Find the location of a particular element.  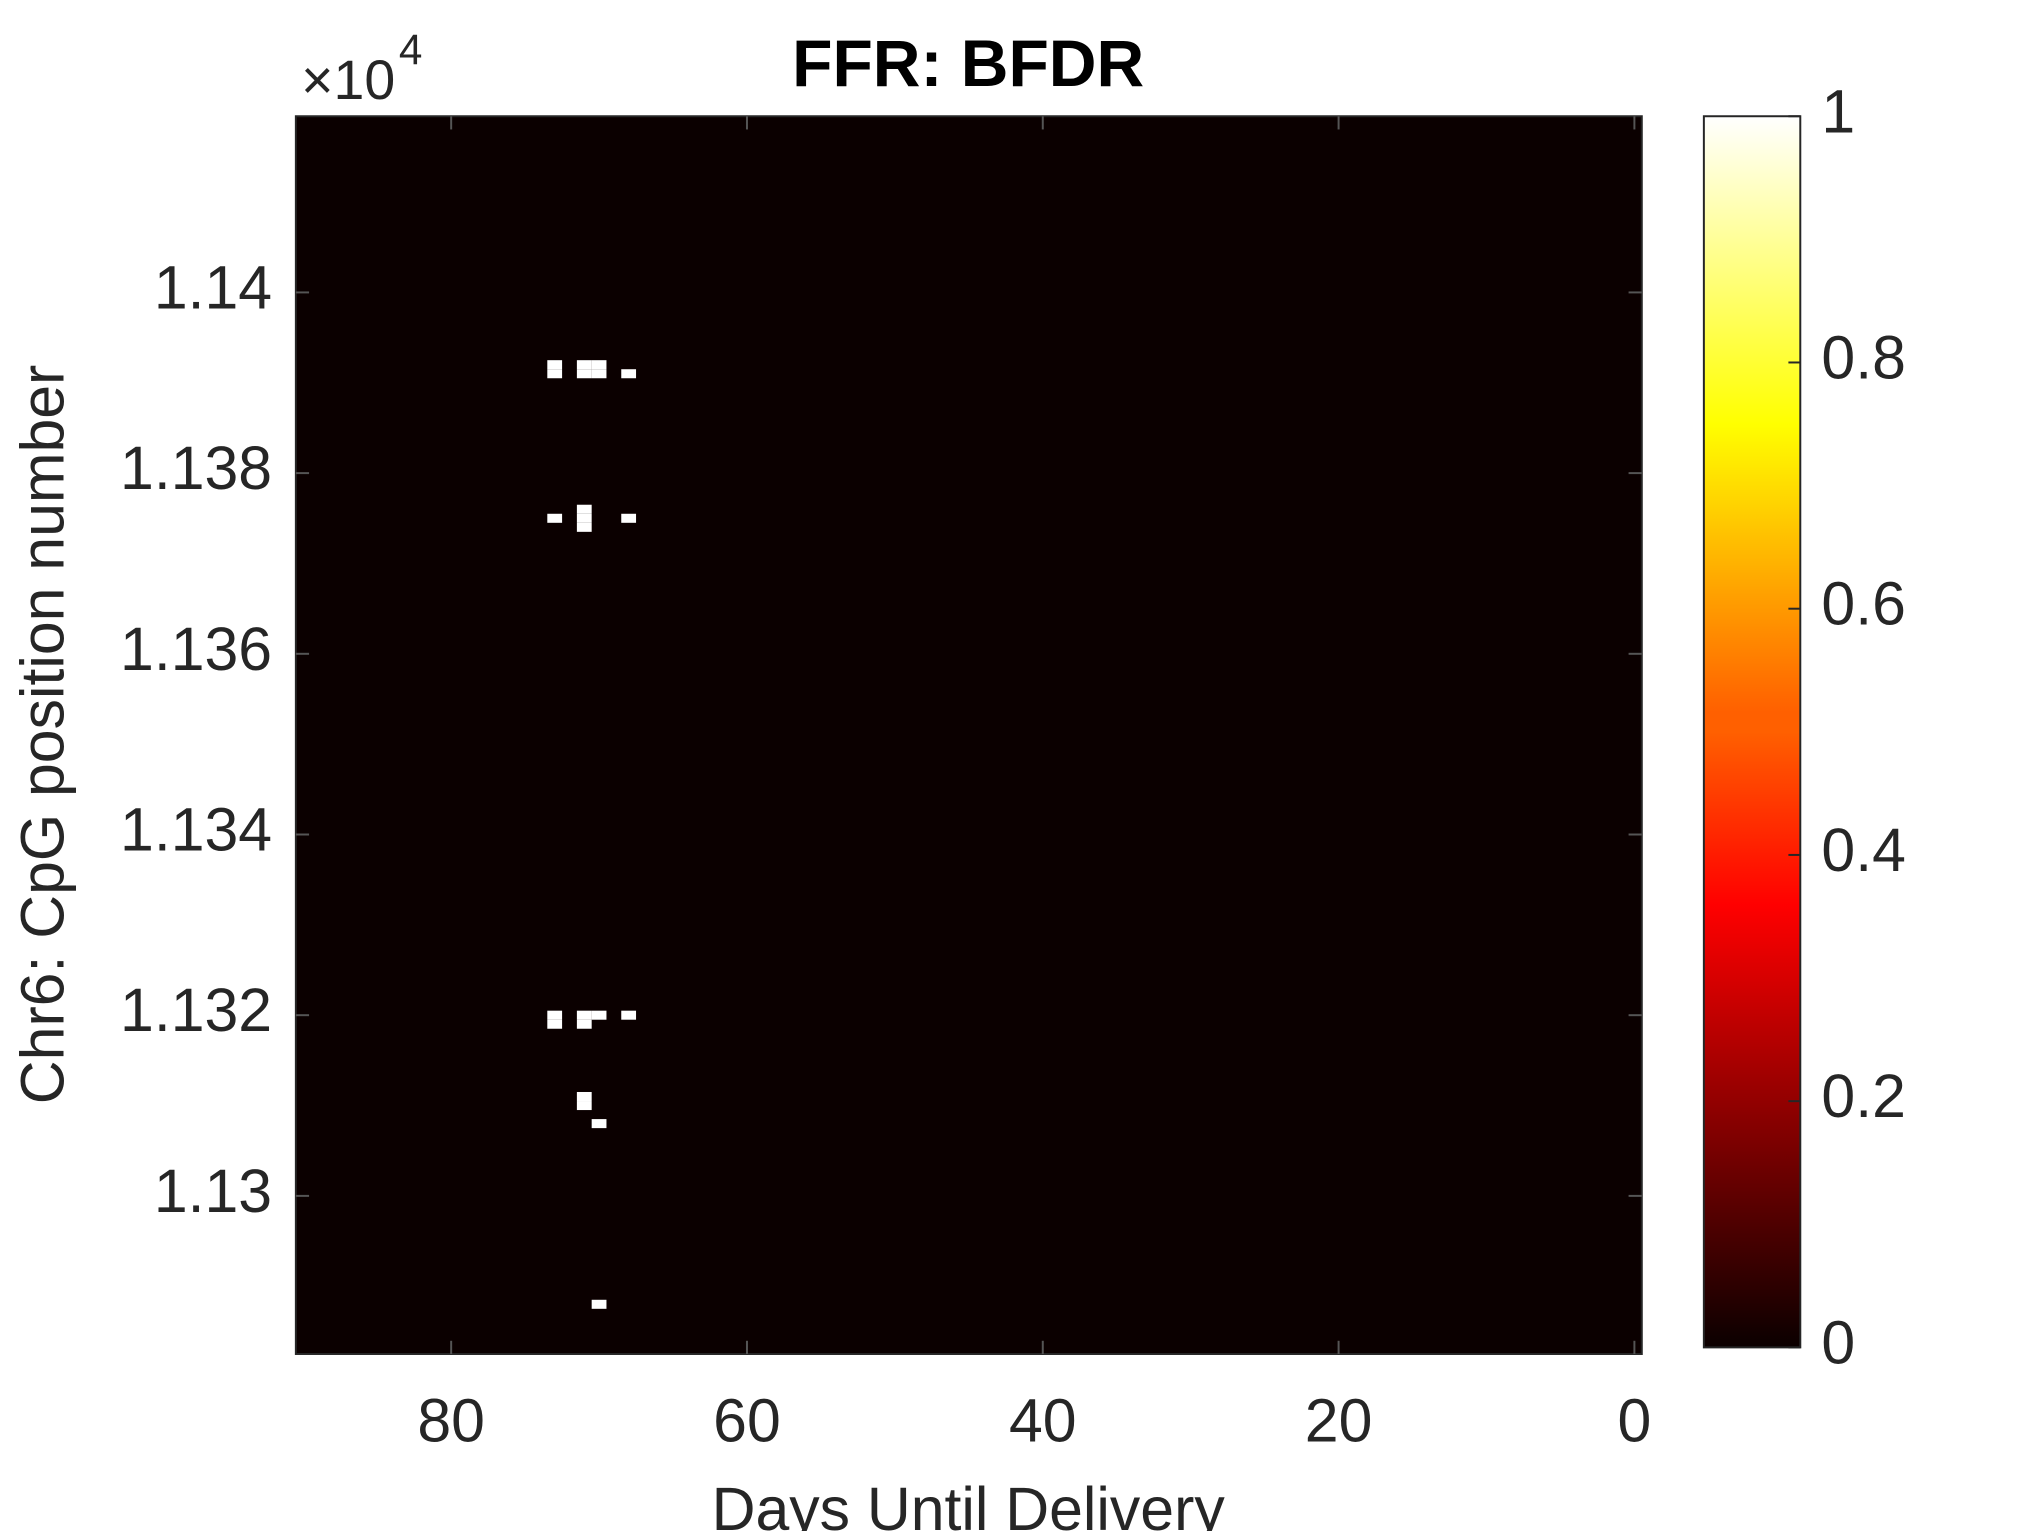

y-tick-label: 1.14 is located at coordinates (213, 287).